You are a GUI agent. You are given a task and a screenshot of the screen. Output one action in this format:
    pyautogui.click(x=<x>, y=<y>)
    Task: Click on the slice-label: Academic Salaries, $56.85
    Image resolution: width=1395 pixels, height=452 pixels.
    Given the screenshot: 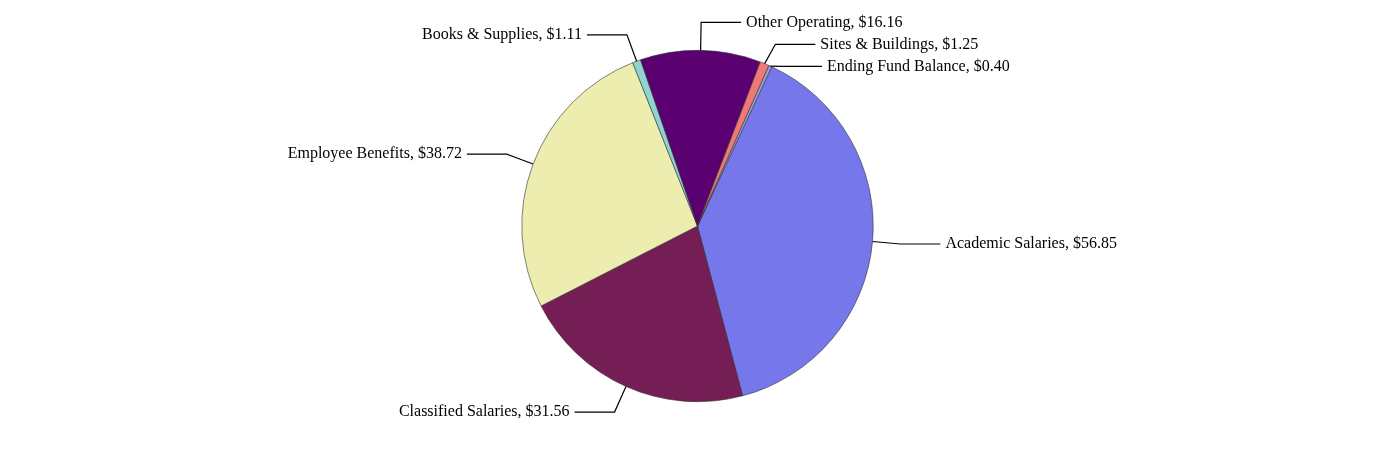 What is the action you would take?
    pyautogui.click(x=1031, y=243)
    